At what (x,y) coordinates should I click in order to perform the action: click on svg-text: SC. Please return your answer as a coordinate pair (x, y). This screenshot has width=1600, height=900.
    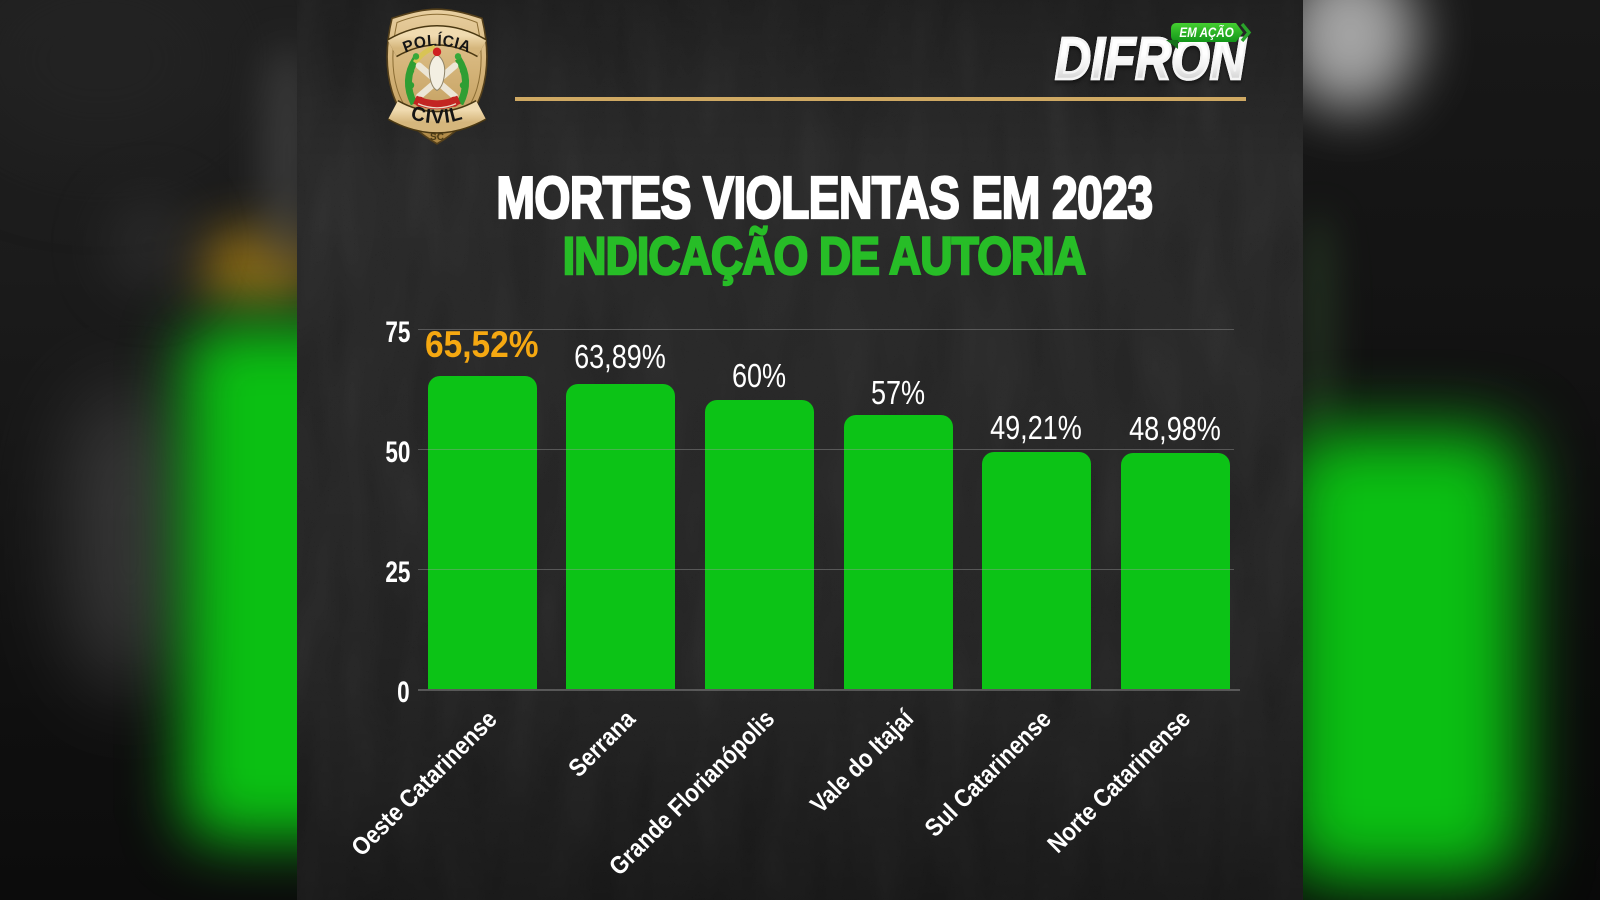
    Looking at the image, I should click on (437, 137).